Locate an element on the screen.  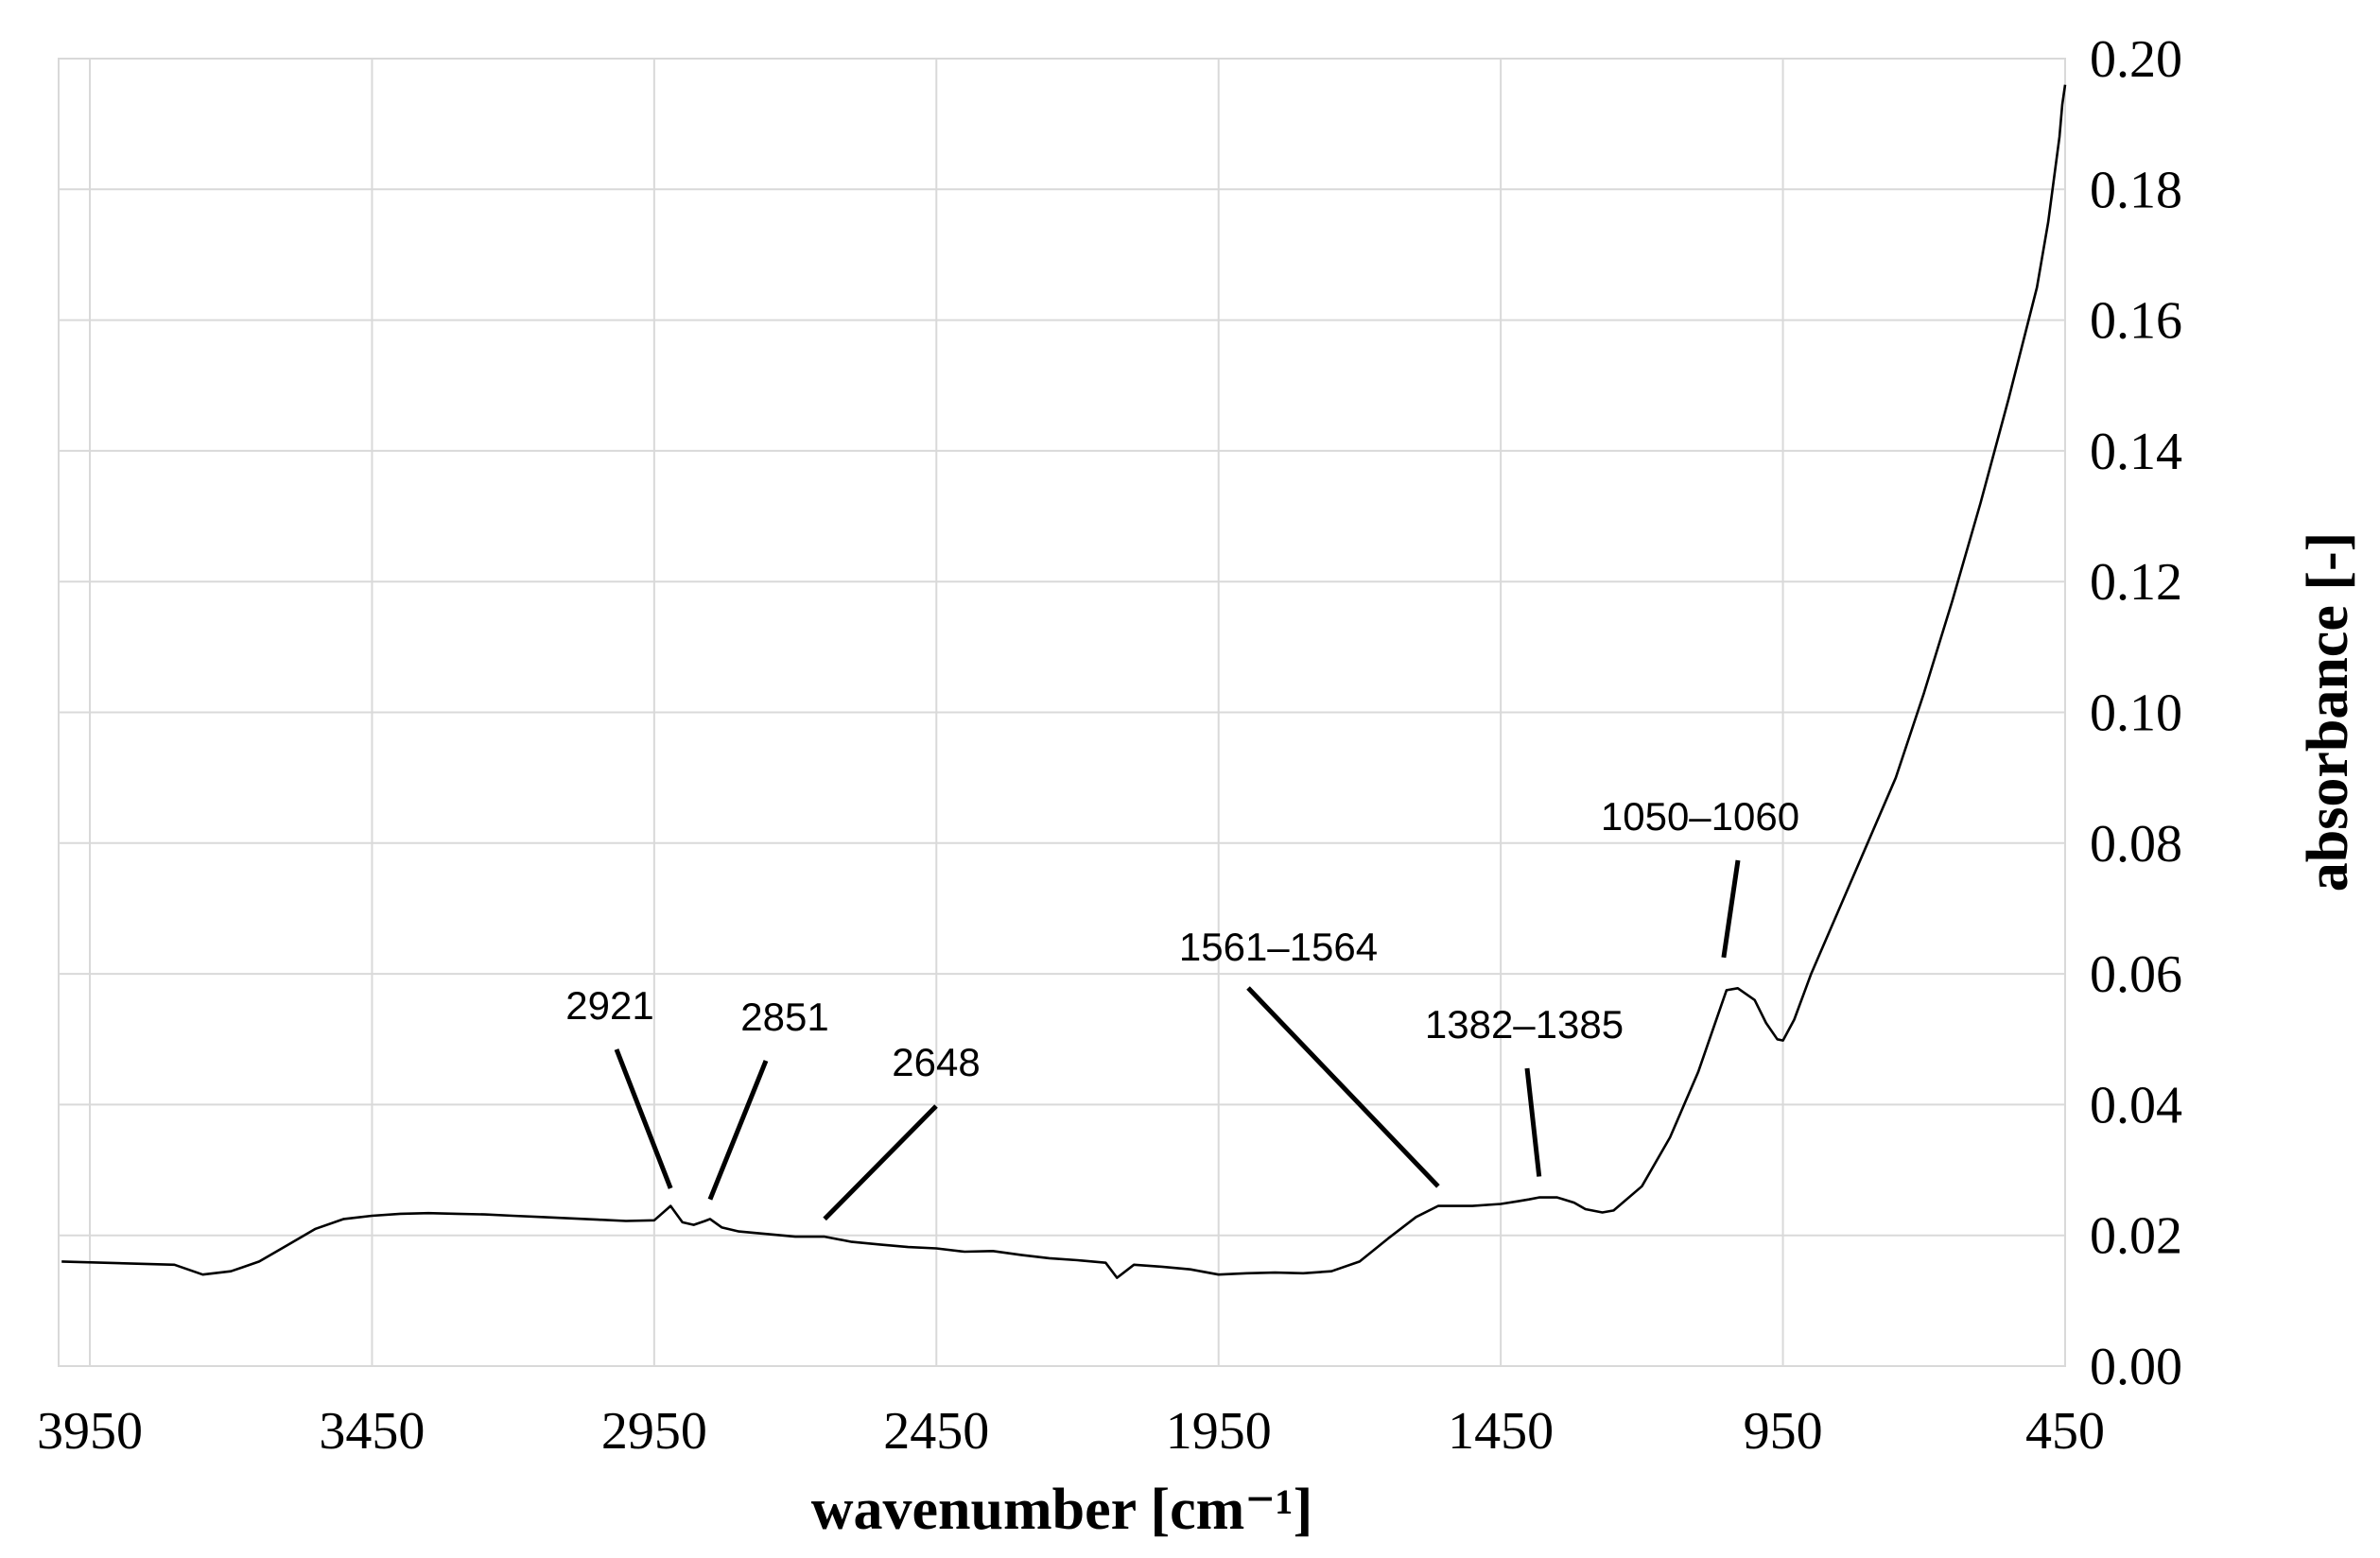
annotation-label: 2921 is located at coordinates (609, 1005).